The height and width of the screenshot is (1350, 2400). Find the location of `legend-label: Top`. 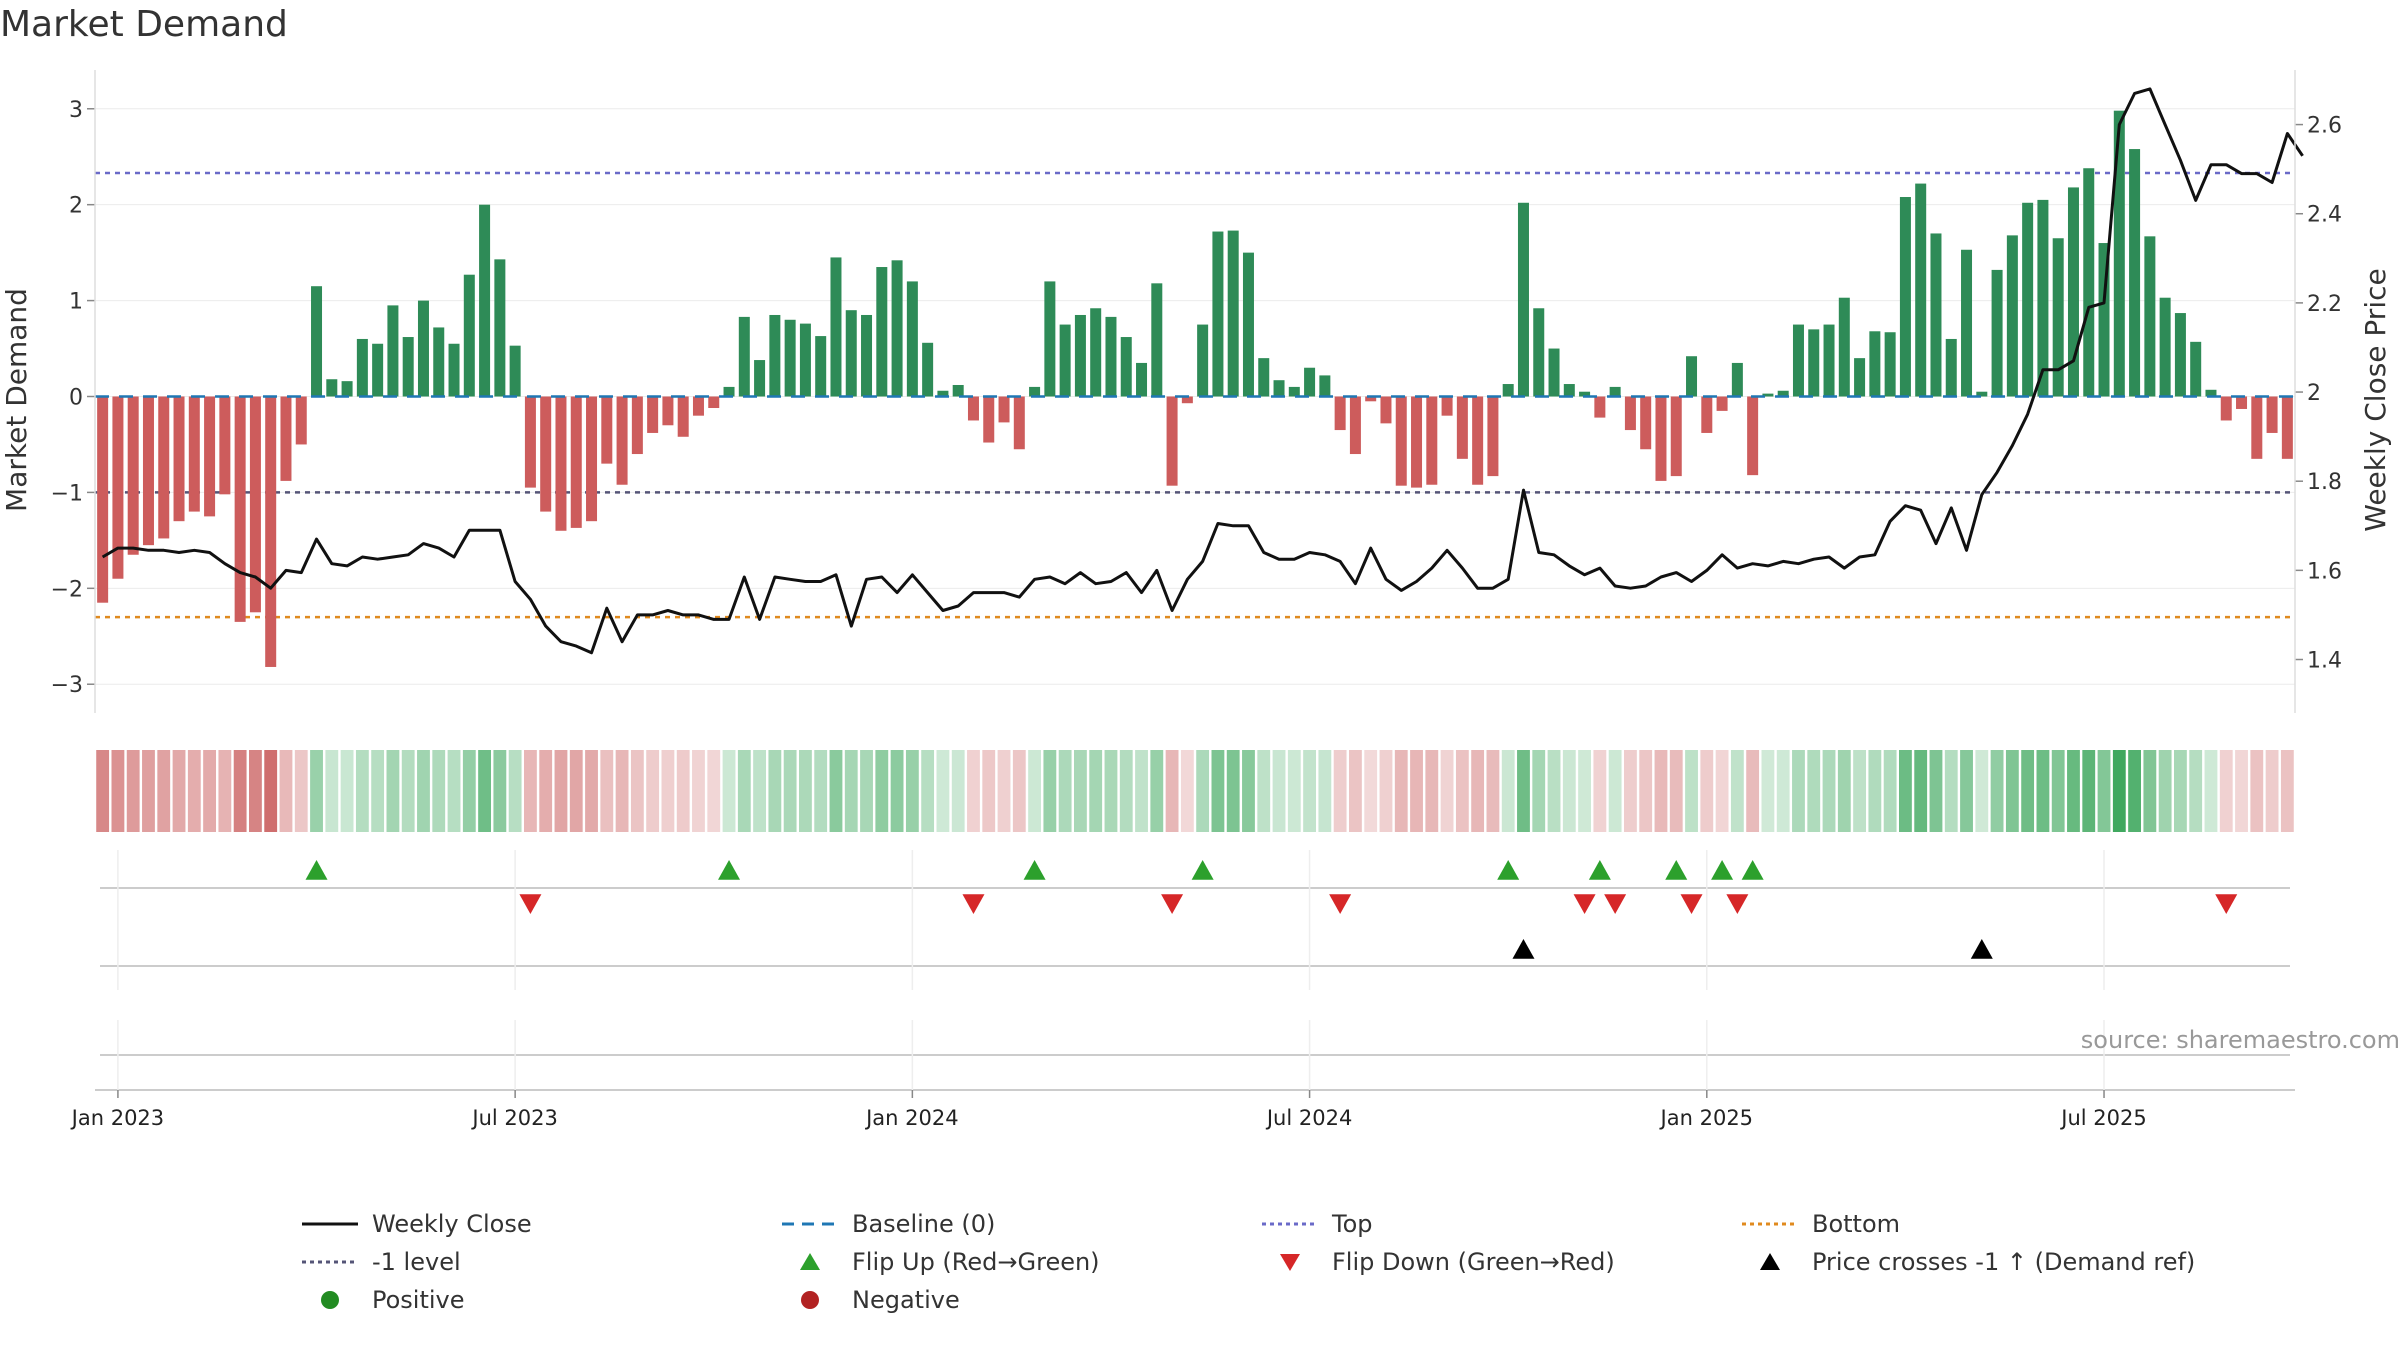

legend-label: Top is located at coordinates (1352, 1224).